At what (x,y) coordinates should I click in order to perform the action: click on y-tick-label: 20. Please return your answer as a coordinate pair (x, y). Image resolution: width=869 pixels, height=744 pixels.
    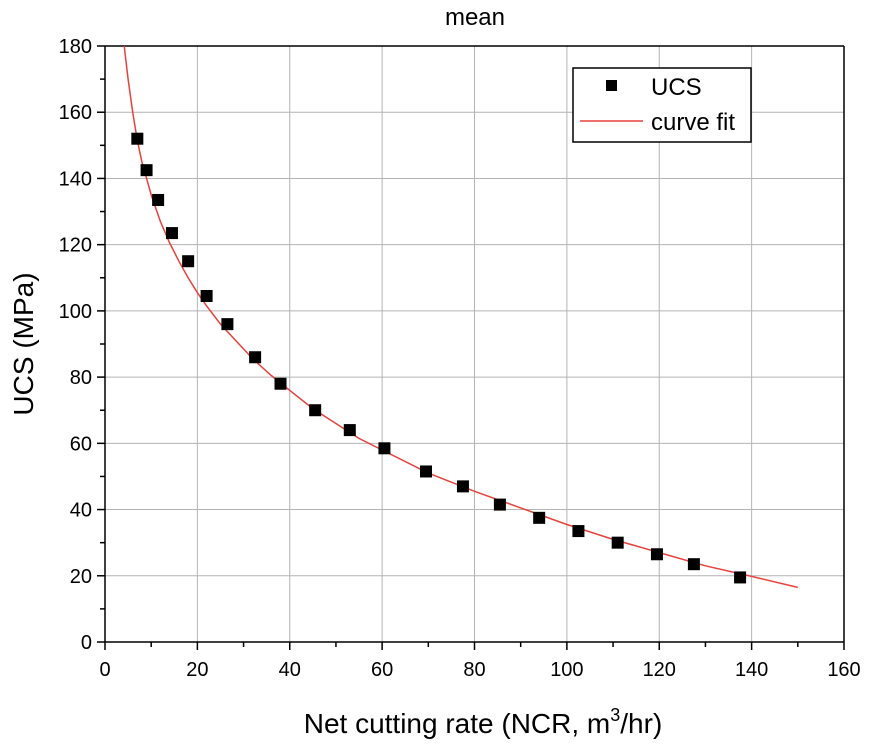
    Looking at the image, I should click on (81, 577).